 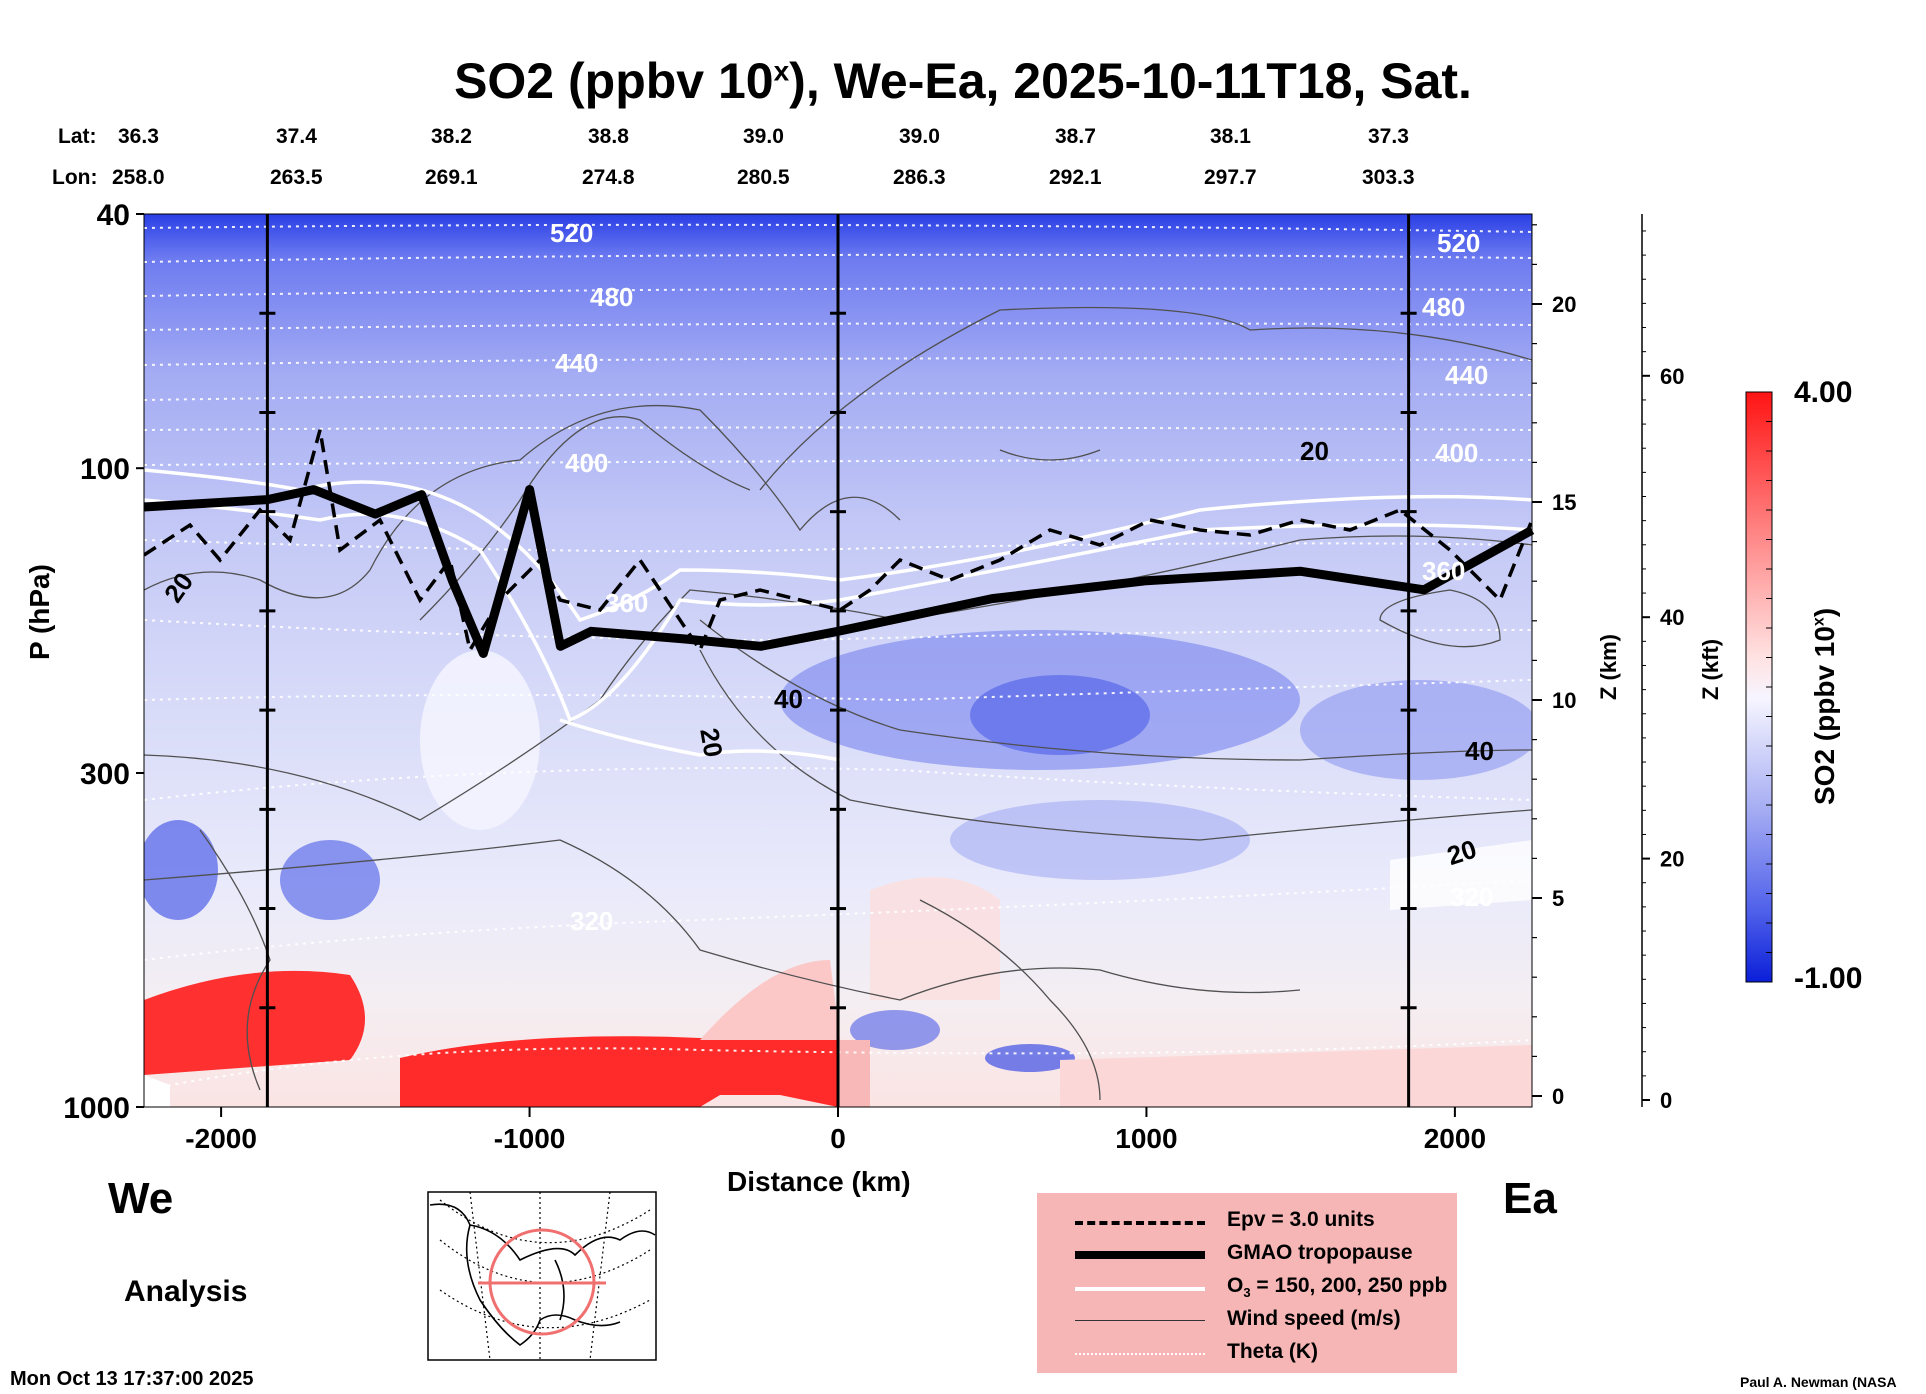 What do you see at coordinates (1455, 1138) in the screenshot?
I see `x-tick-label: 2000` at bounding box center [1455, 1138].